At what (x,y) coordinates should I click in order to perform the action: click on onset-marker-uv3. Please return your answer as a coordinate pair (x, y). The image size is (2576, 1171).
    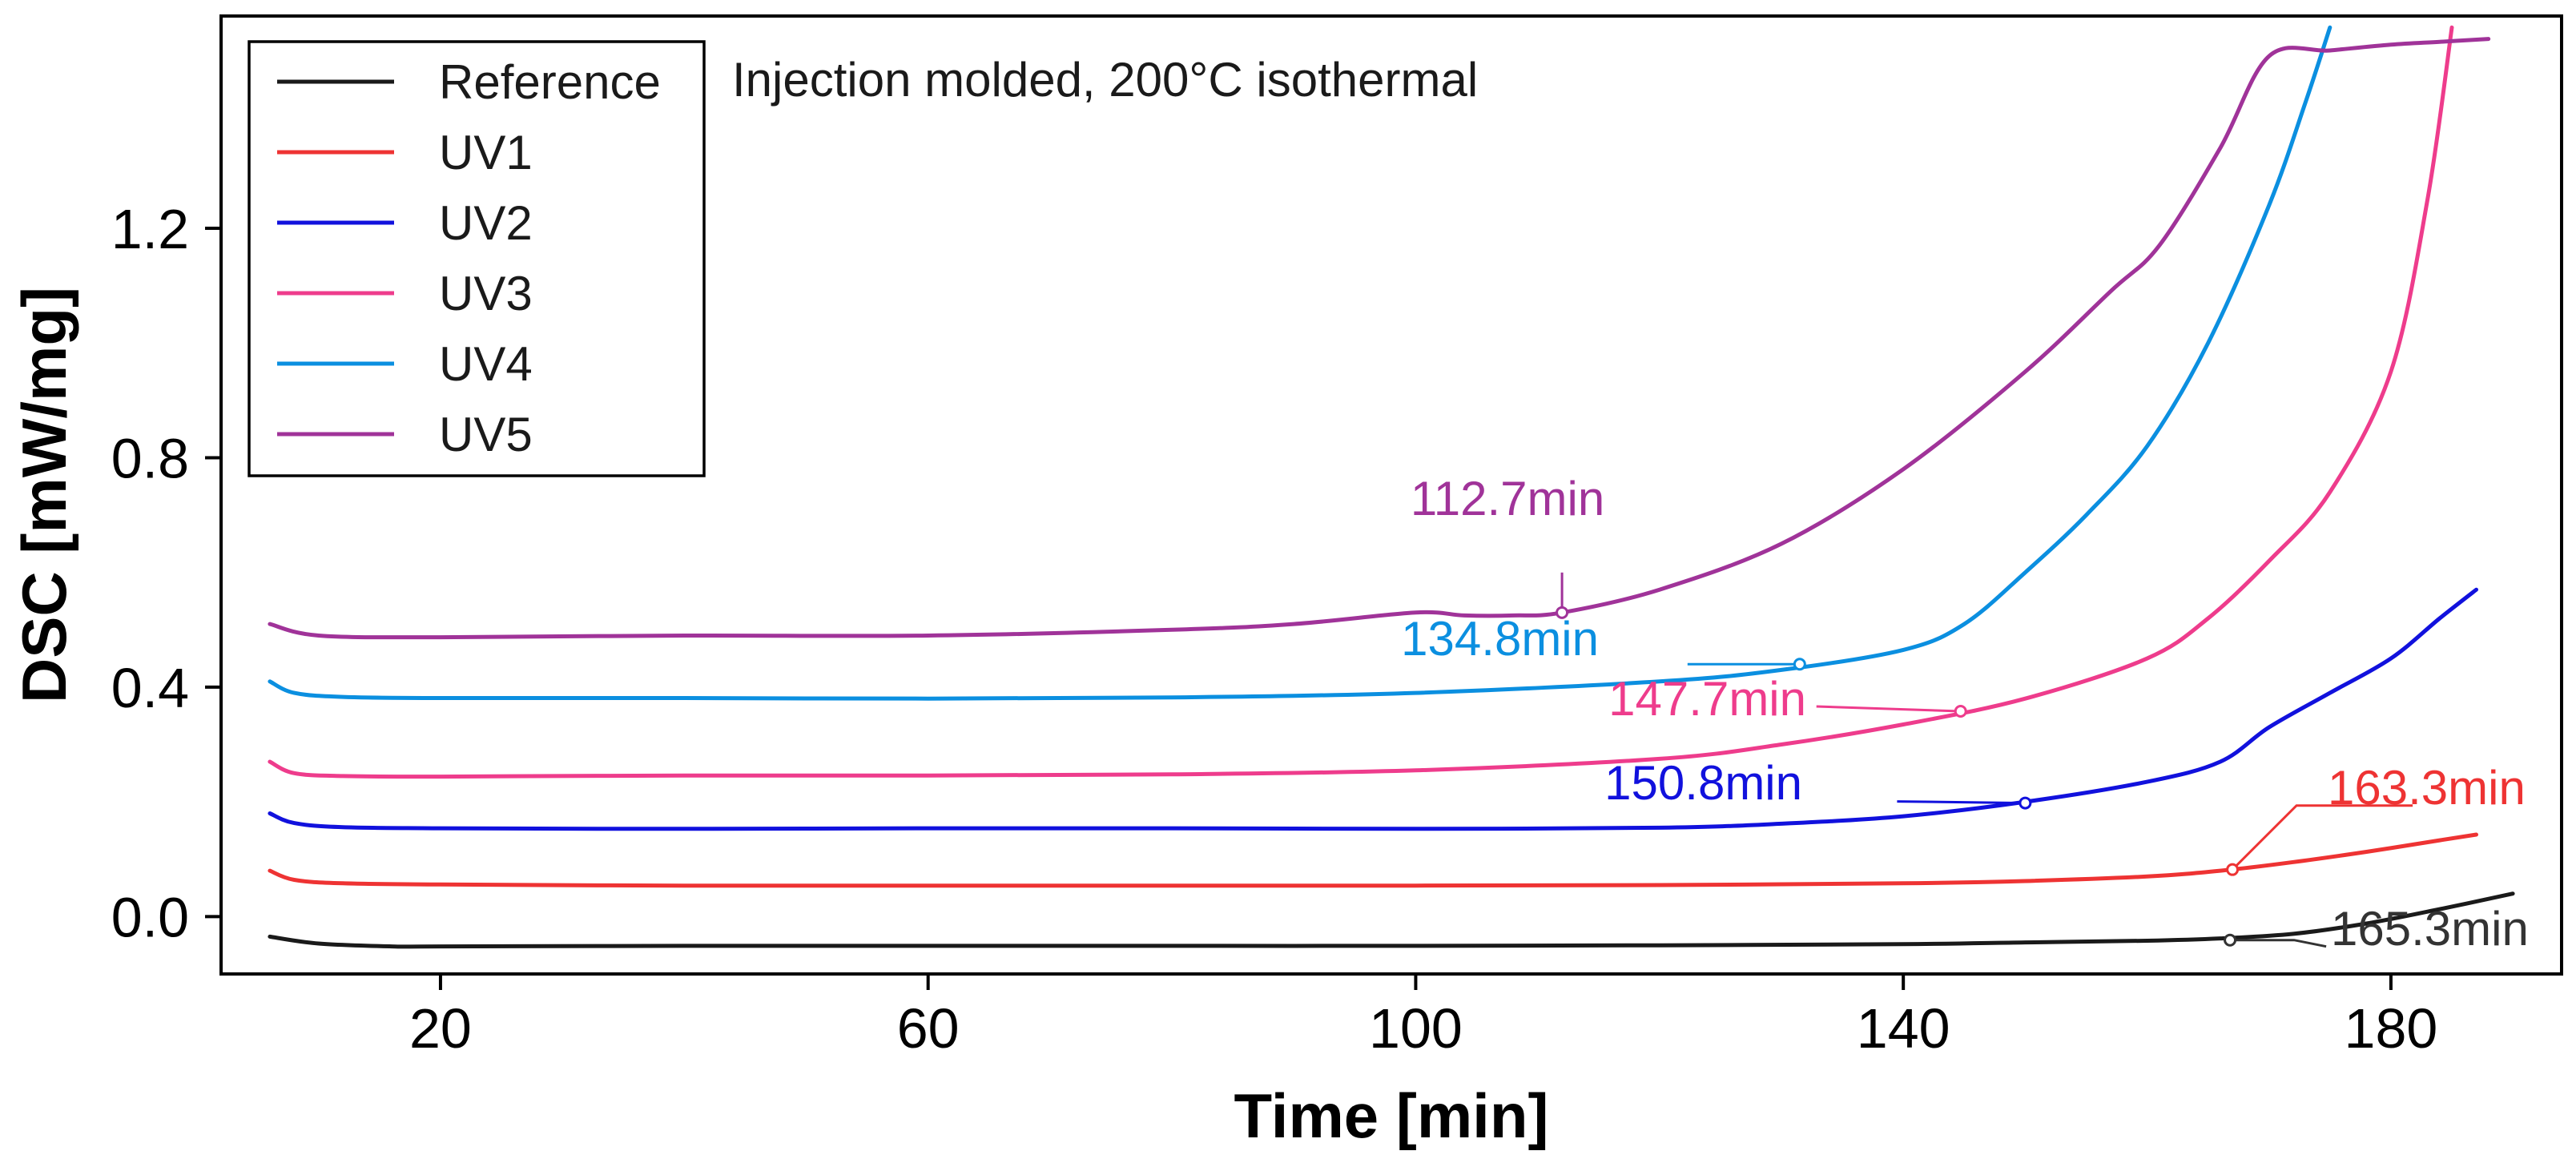
    Looking at the image, I should click on (1961, 711).